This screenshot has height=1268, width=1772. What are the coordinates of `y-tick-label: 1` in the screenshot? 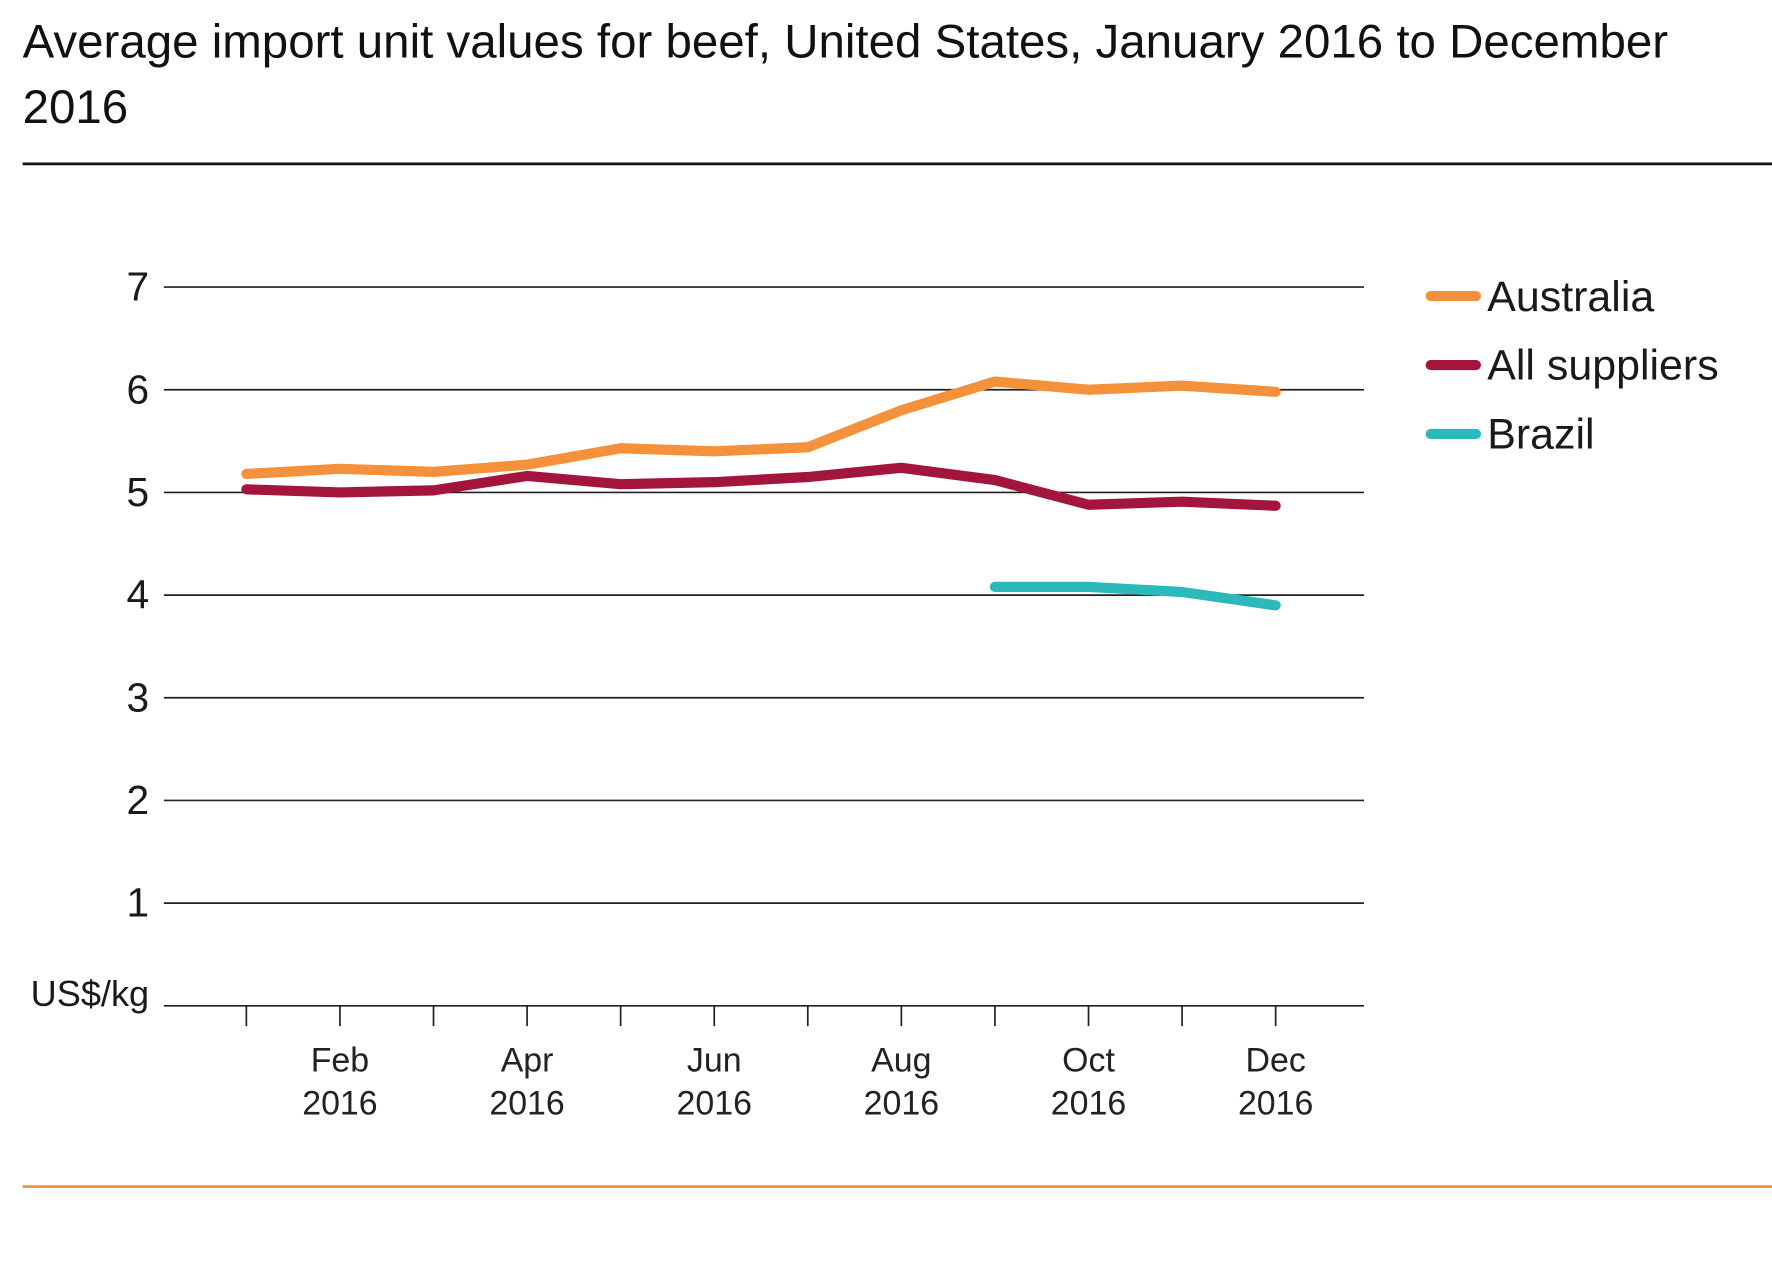 It's located at (138, 903).